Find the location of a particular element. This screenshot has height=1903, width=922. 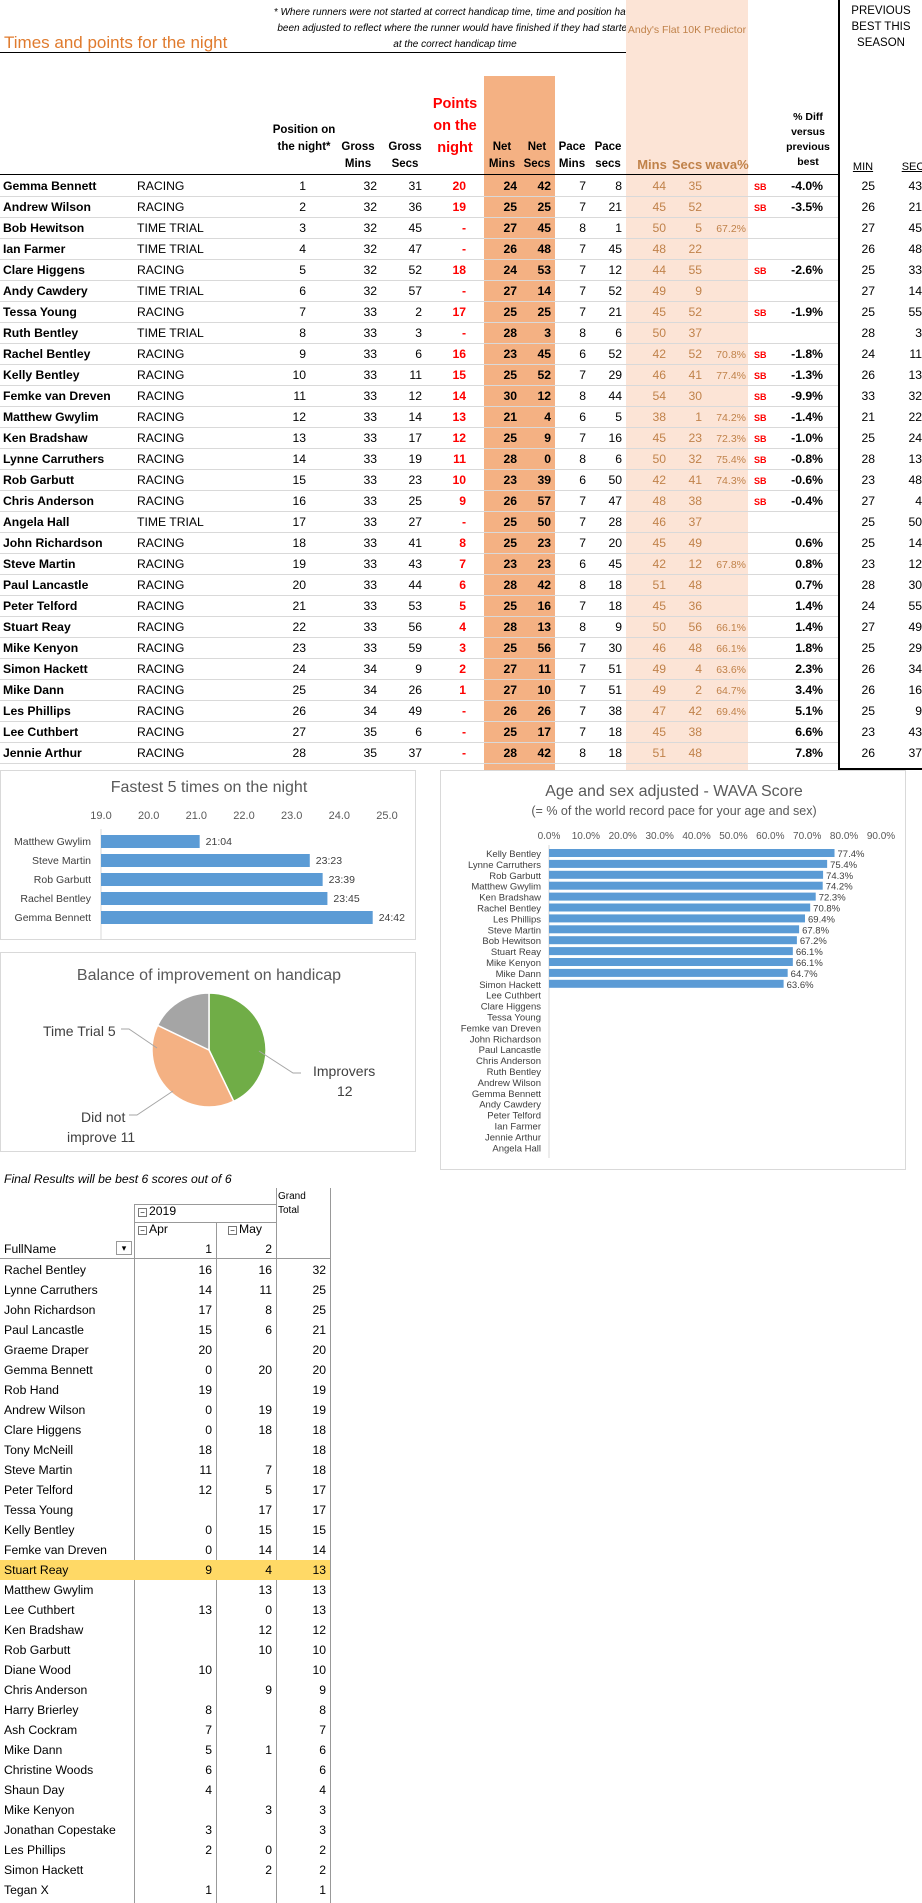

pivot-name: Chris Anderson is located at coordinates (46, 1690).